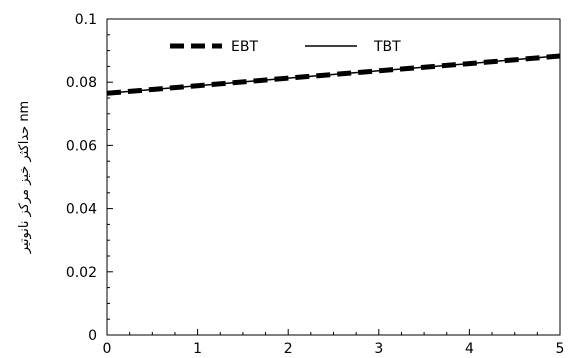 The width and height of the screenshot is (568, 358). I want to click on y-tick-label: 0, so click(92, 336).